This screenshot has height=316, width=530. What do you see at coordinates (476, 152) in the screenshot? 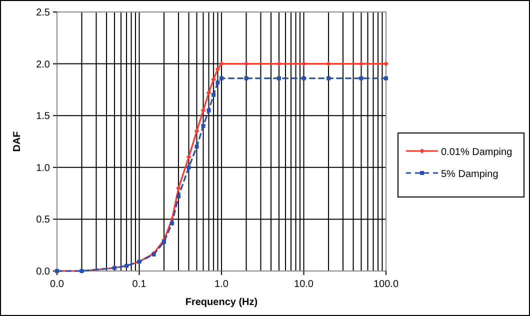
I see `legend-label: 0.01% Damping` at bounding box center [476, 152].